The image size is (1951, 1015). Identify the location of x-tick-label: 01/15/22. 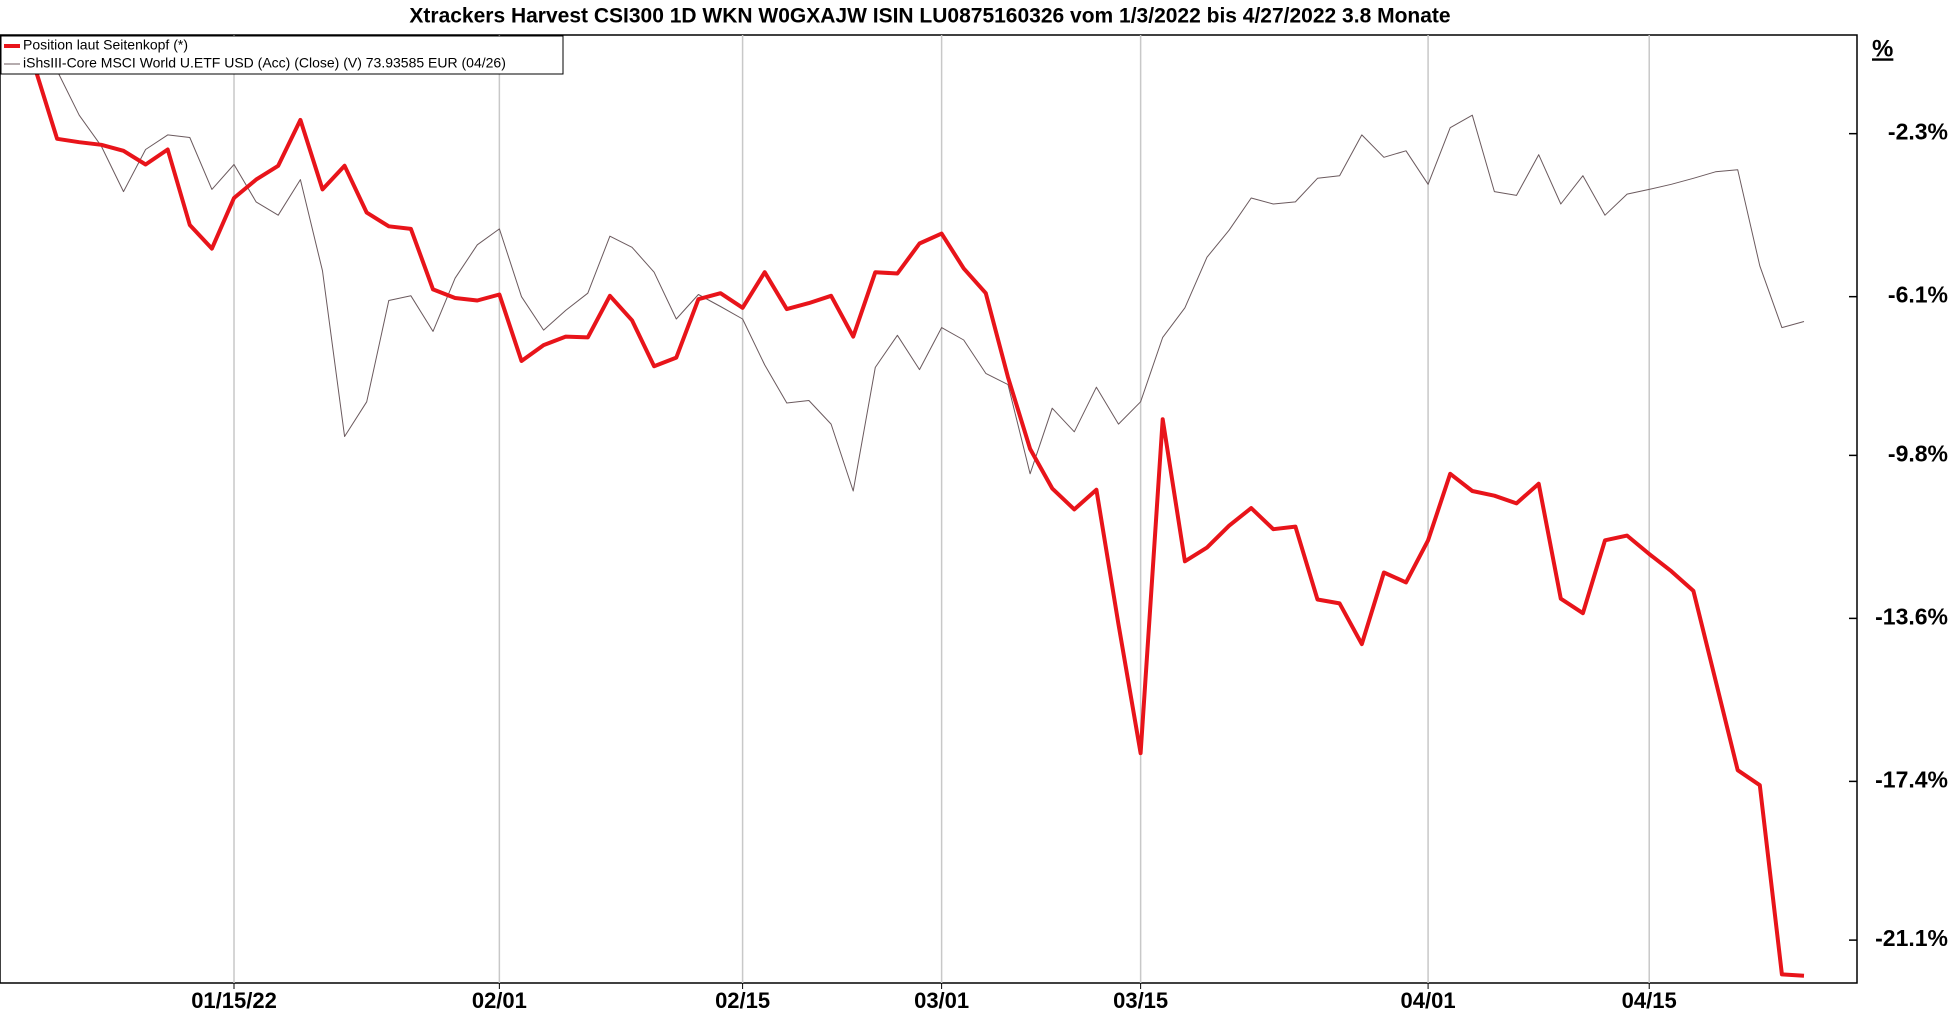
(234, 1000).